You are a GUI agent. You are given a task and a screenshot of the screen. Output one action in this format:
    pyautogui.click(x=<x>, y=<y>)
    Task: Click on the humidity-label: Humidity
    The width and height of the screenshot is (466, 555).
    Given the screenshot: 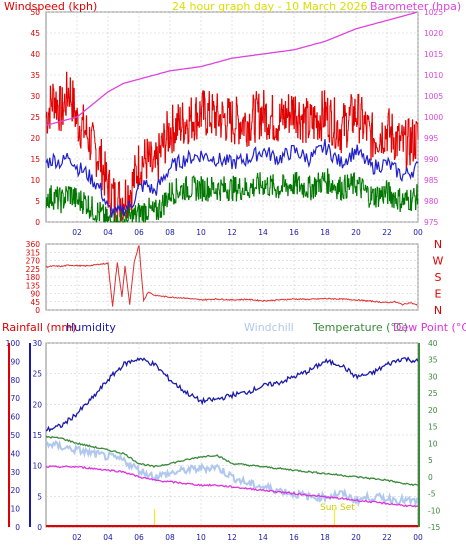 What is the action you would take?
    pyautogui.click(x=91, y=327)
    